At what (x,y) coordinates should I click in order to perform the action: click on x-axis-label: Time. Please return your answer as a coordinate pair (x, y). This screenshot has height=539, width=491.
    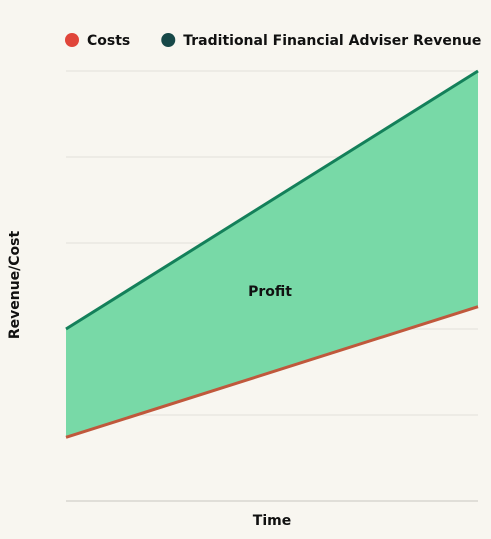
    Looking at the image, I should click on (272, 521).